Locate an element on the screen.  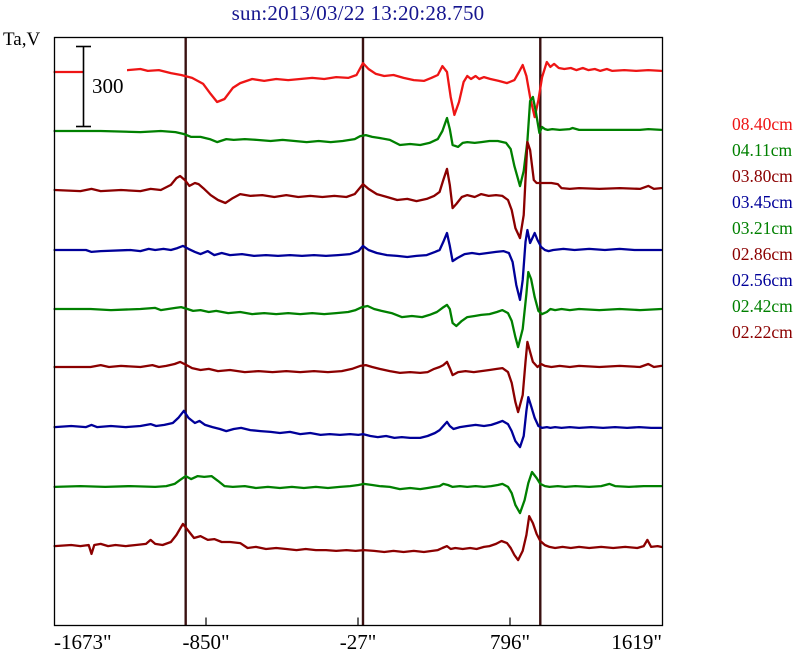
x-tick-label: 796" is located at coordinates (510, 642).